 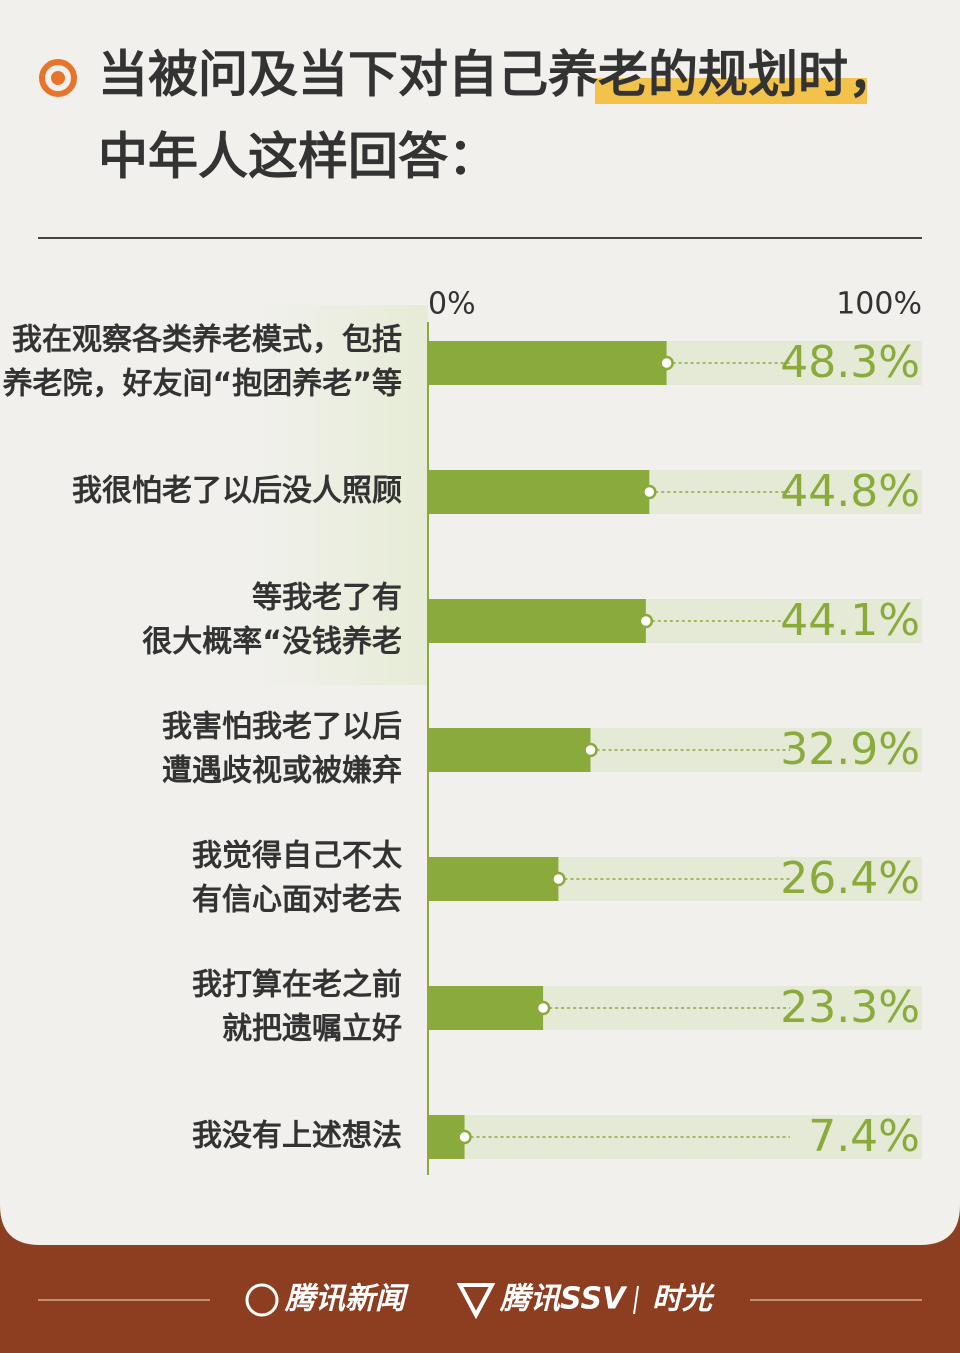 I want to click on category-label: 我打算在老之前, so click(x=297, y=985).